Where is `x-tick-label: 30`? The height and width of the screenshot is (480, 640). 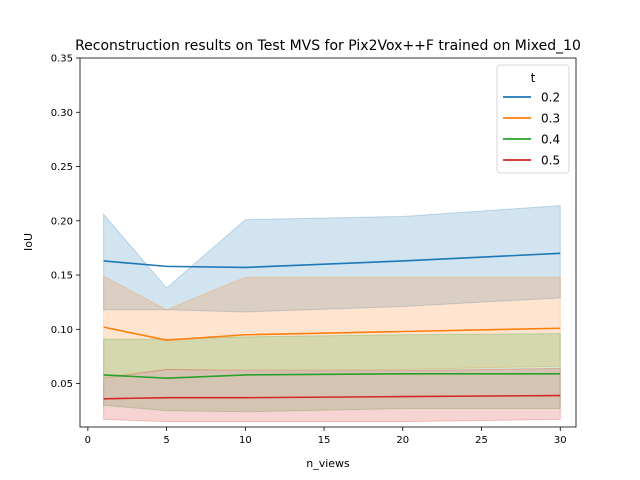
x-tick-label: 30 is located at coordinates (560, 440).